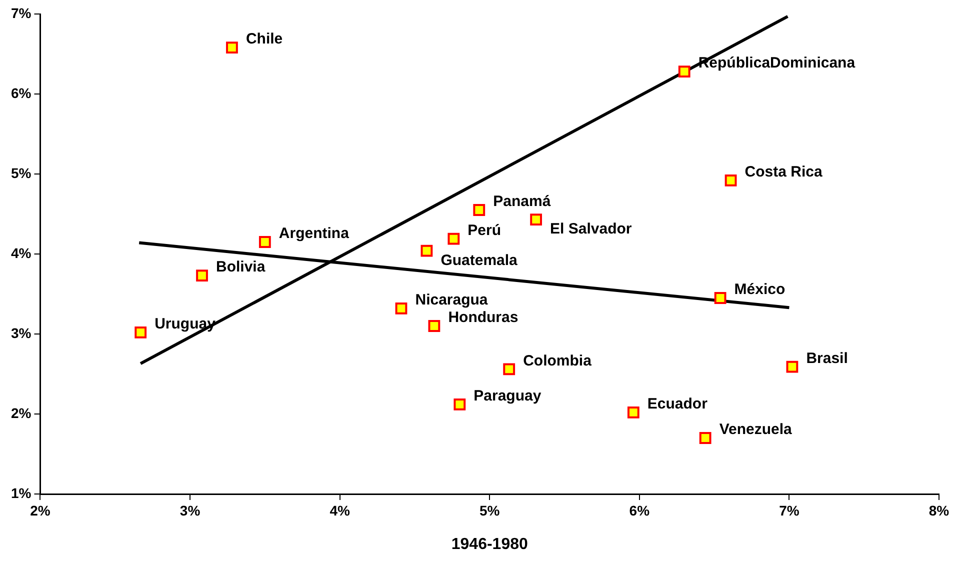 The height and width of the screenshot is (564, 965). What do you see at coordinates (340, 510) in the screenshot?
I see `x-tick-label: 4%` at bounding box center [340, 510].